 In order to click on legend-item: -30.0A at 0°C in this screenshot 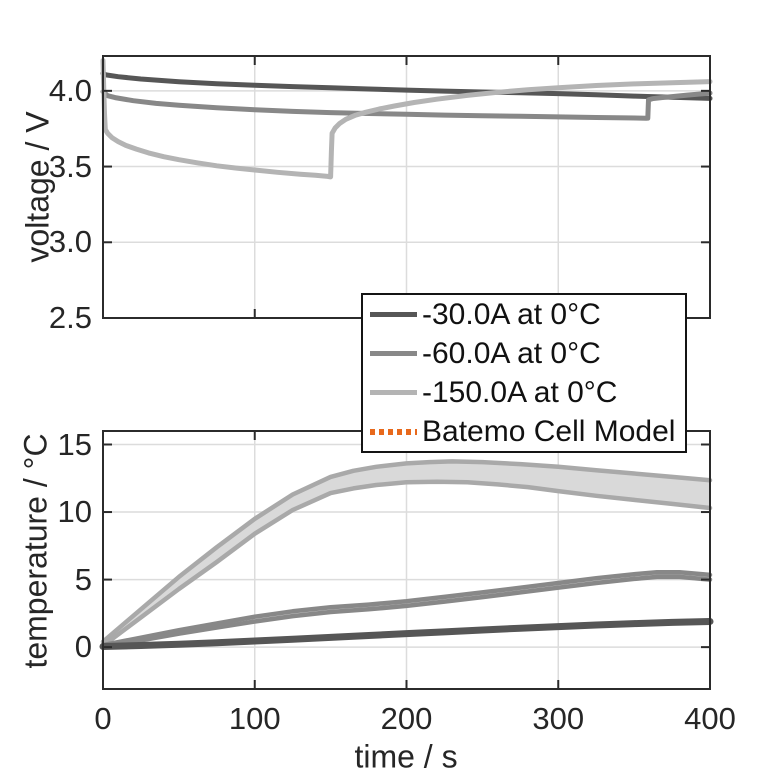, I will do `click(524, 314)`.